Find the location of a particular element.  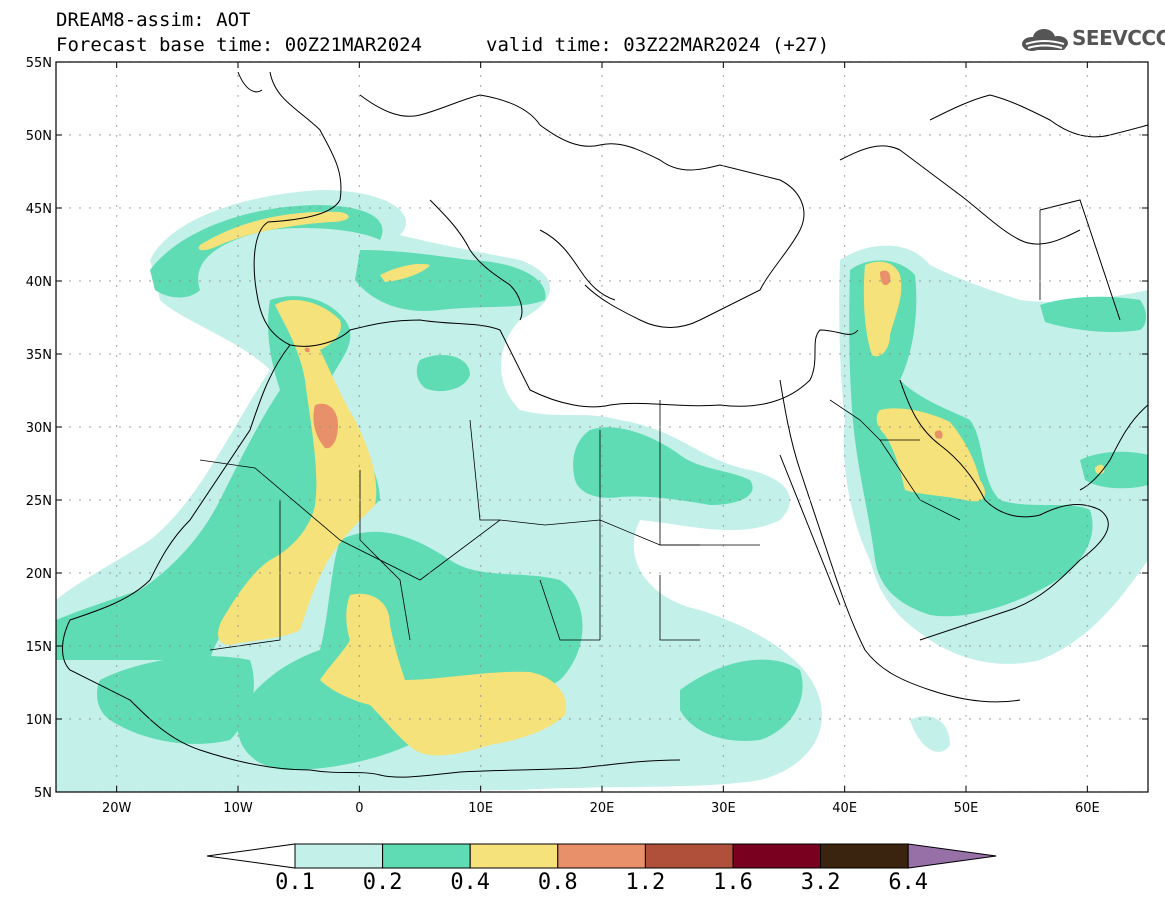

lat-label: 30N is located at coordinates (39, 428).